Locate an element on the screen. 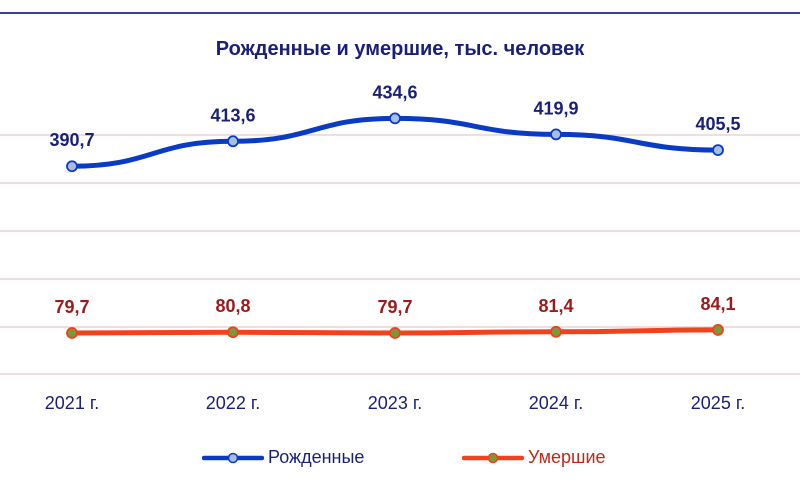  x-tick-label: 2021 г. is located at coordinates (72, 403).